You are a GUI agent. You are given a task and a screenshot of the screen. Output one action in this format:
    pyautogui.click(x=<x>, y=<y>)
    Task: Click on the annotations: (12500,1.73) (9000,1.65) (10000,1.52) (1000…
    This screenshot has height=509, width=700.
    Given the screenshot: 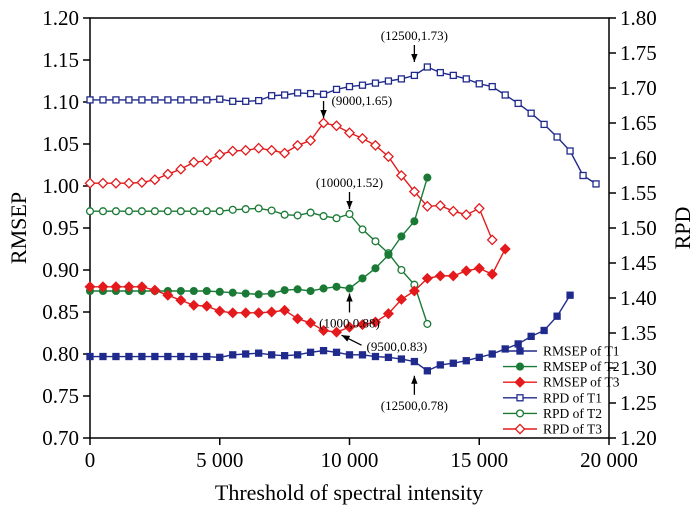 What is the action you would take?
    pyautogui.click(x=382, y=220)
    